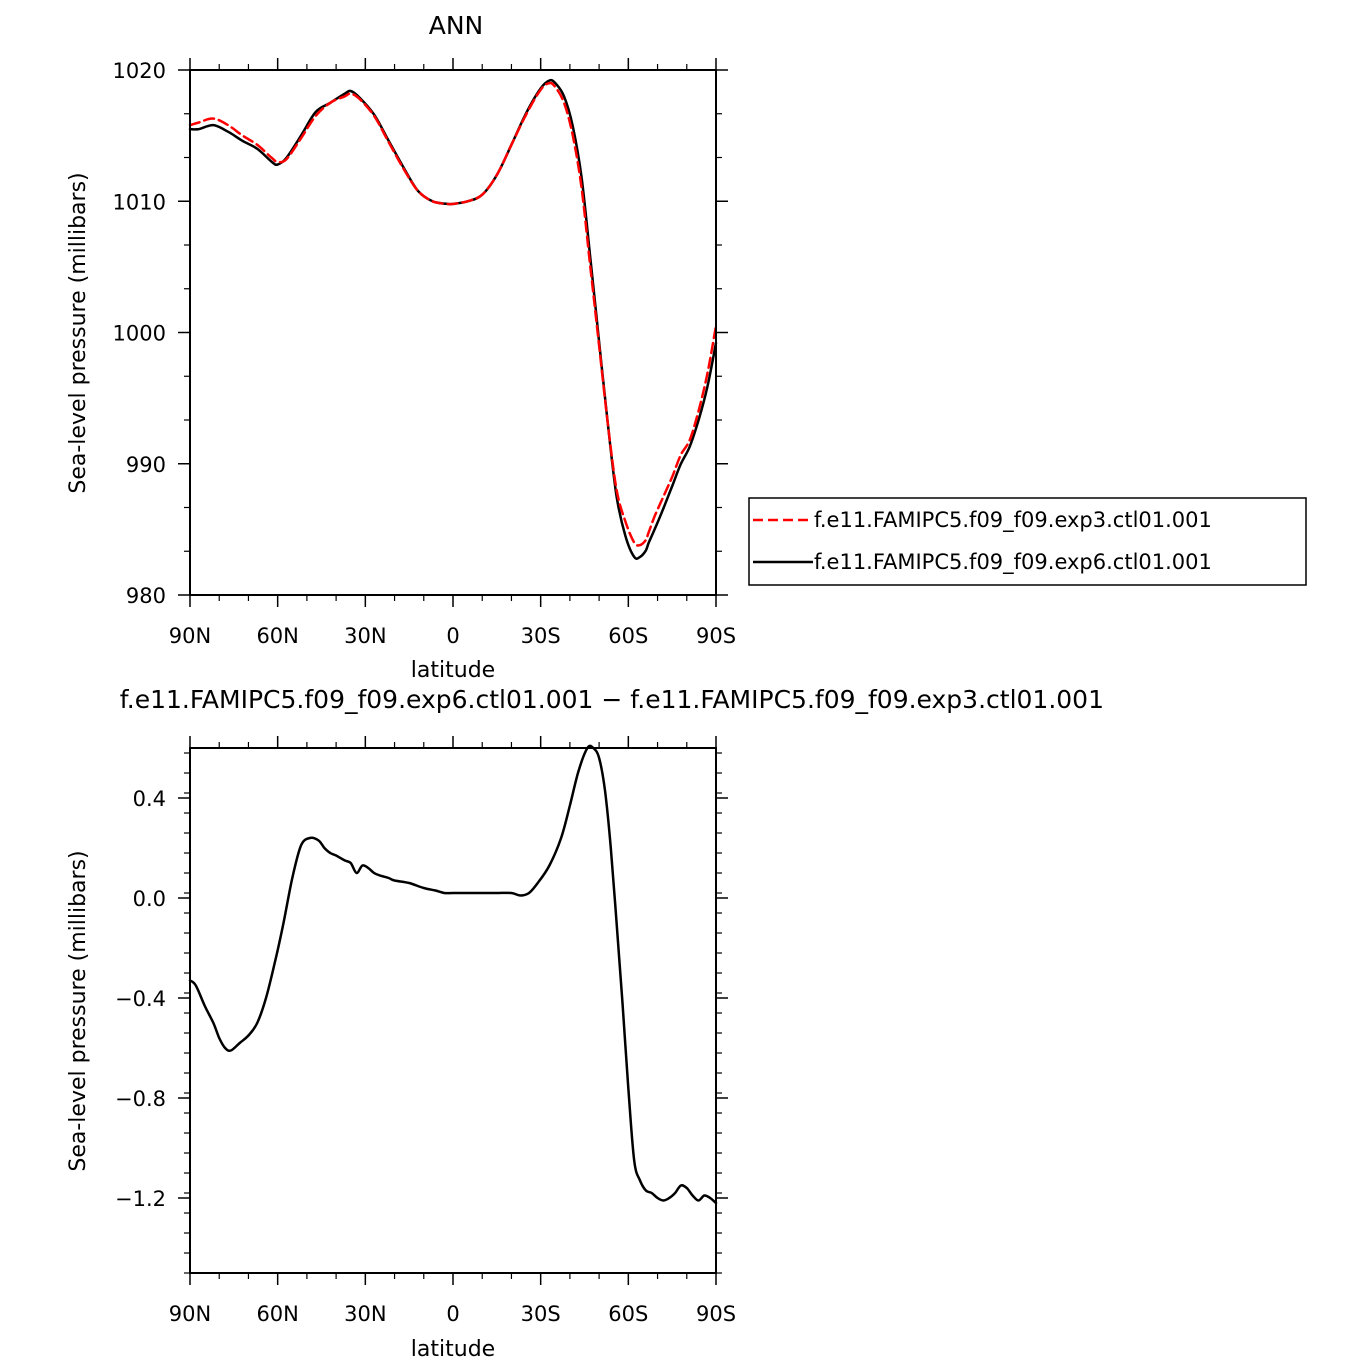  Describe the element at coordinates (1013, 562) in the screenshot. I see `legend-label-exp6: f.e11.FAMIPC5.f09_f09.exp6.ctl01.001` at that location.